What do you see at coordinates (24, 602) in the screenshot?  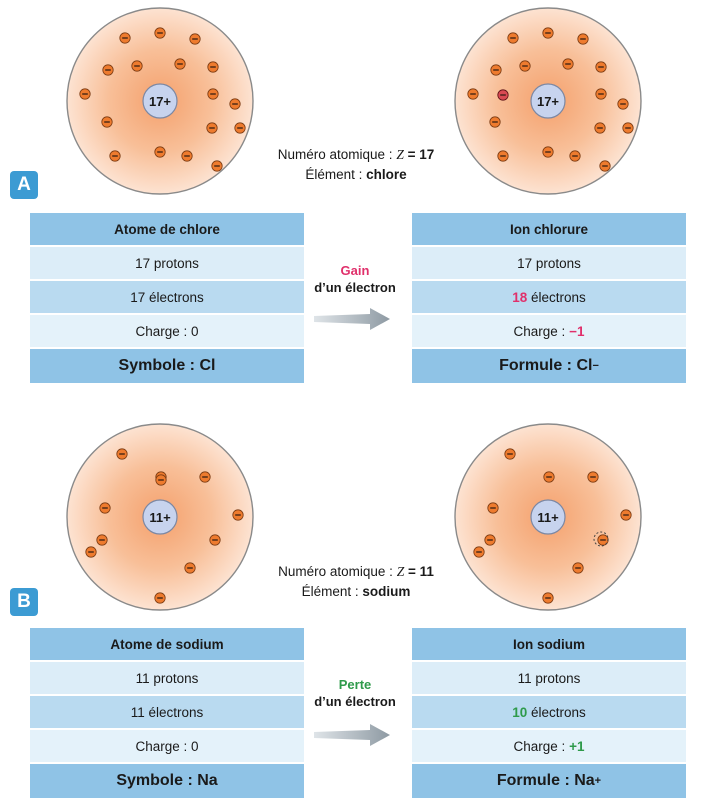 I see `section-badge: B` at bounding box center [24, 602].